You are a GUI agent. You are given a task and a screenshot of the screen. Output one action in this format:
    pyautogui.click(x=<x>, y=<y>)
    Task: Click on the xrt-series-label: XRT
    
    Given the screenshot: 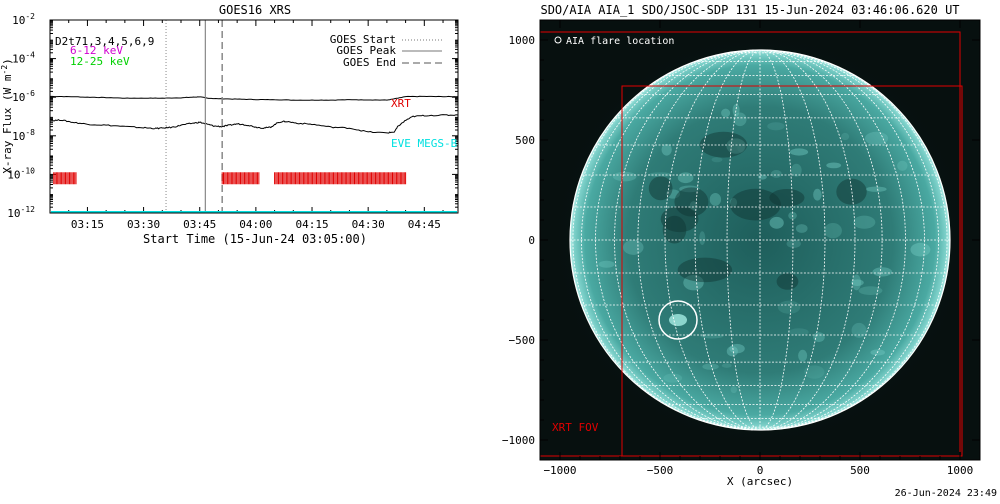 What is the action you would take?
    pyautogui.click(x=401, y=103)
    